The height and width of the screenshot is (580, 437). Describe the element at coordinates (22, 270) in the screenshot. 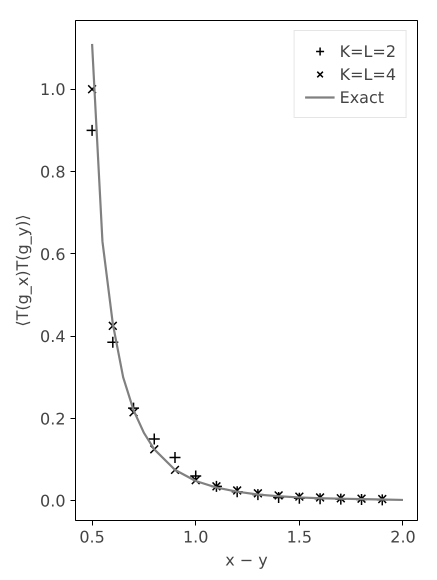

I see `y-axis-title: ⟨T(g_x)T(g_y)⟩` at that location.